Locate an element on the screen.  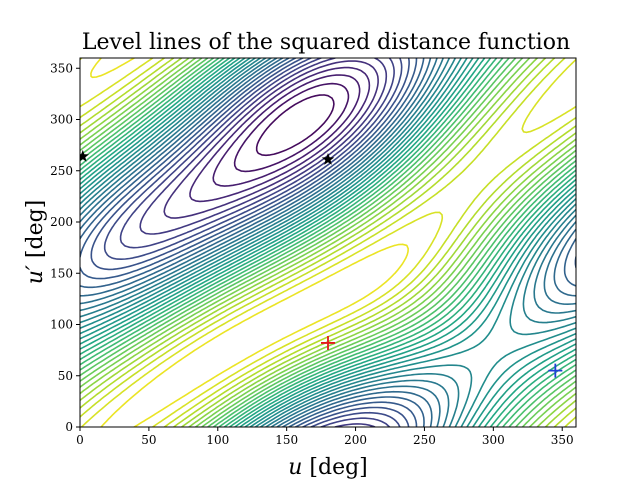
x-axis-label: u [deg] is located at coordinates (328, 467).